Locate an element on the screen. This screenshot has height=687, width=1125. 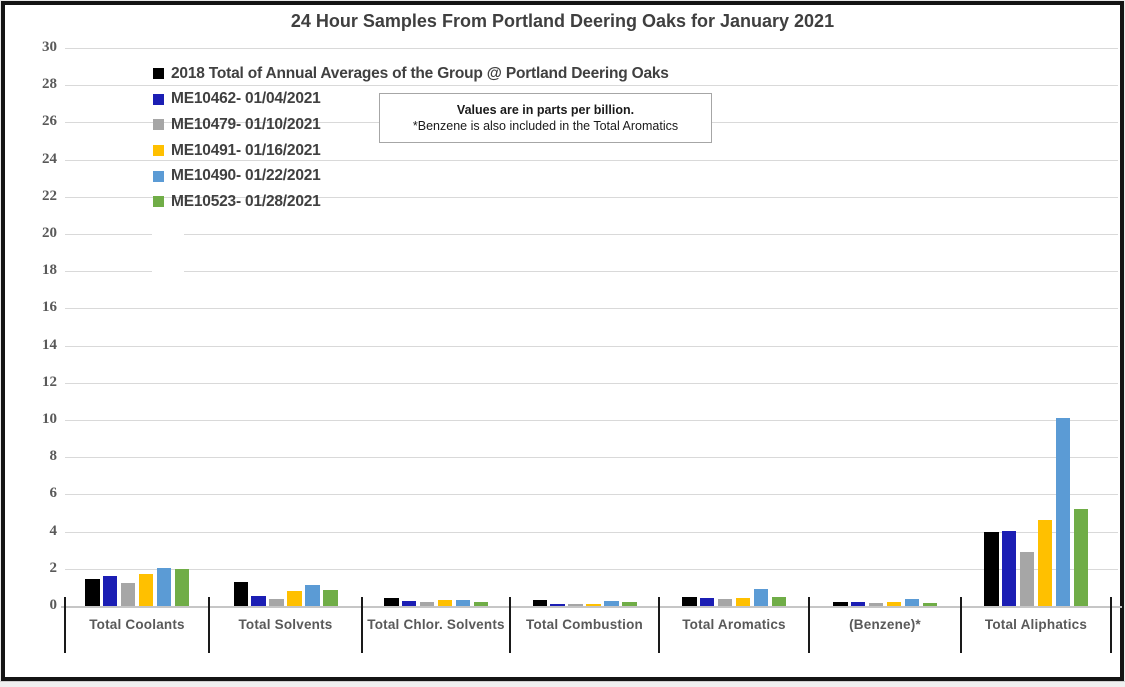
category-label: Total Aromatics is located at coordinates (734, 624).